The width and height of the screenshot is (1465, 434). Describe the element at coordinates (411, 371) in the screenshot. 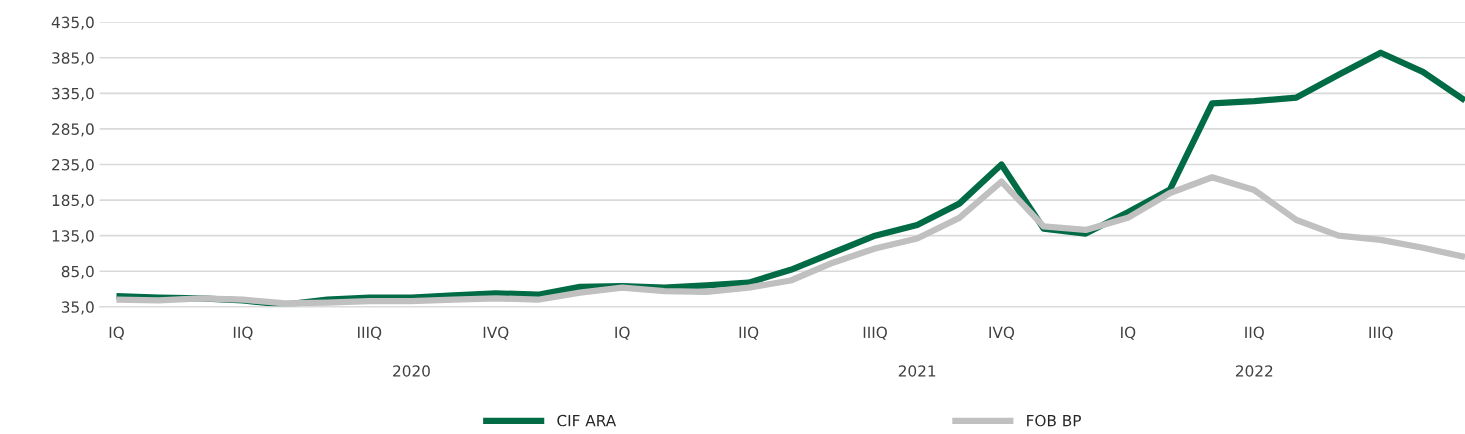

I see `text: 2020` at that location.